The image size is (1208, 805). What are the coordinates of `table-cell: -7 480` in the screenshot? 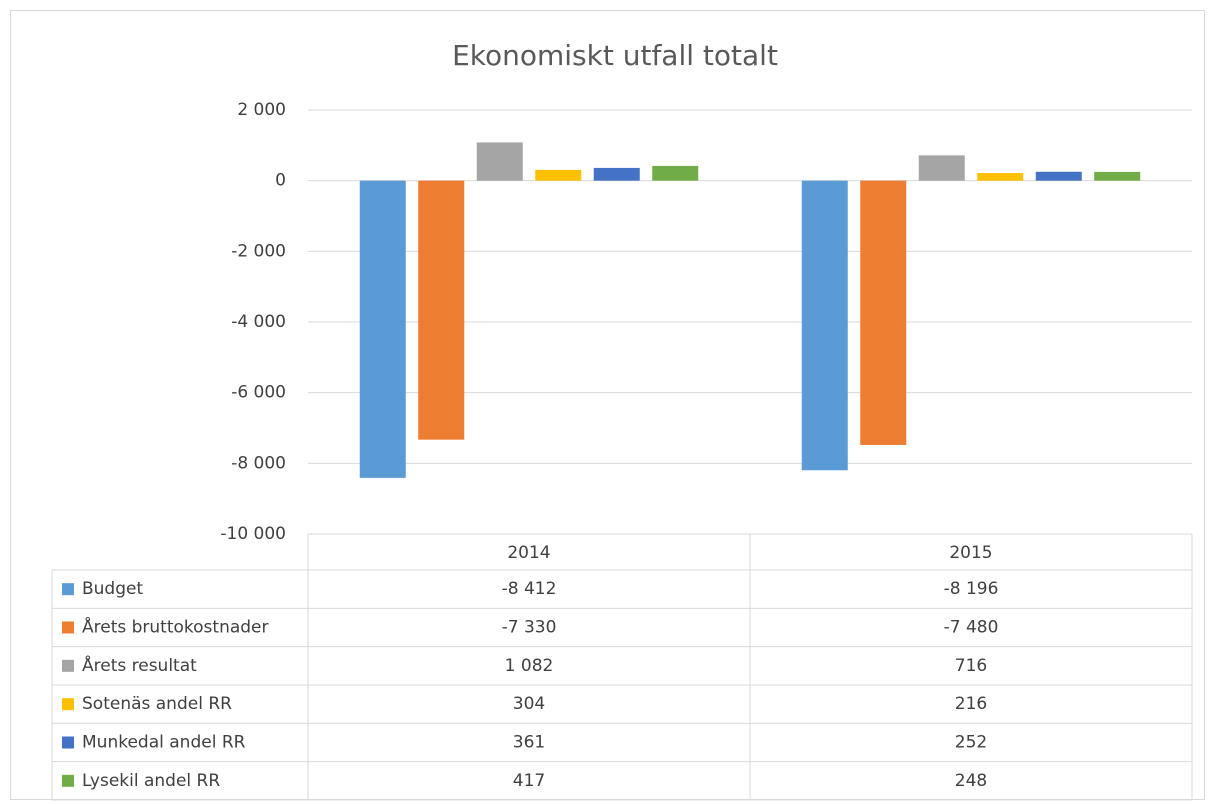 It's located at (971, 628).